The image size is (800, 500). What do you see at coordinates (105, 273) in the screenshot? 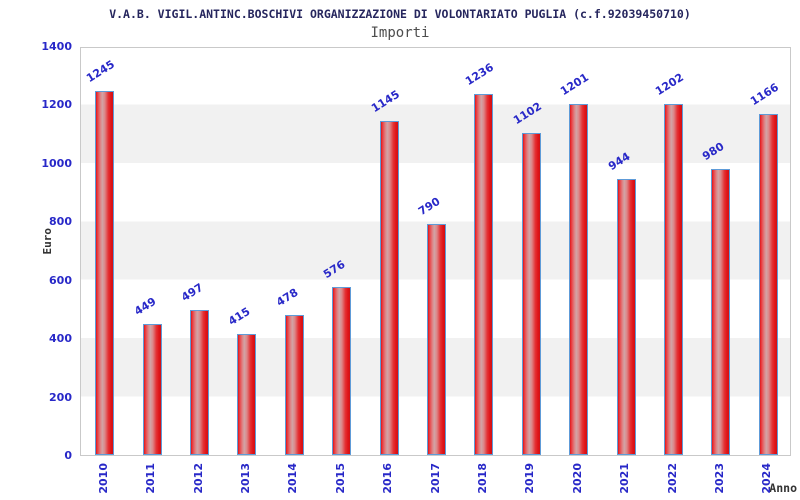
I see `bar-2010` at bounding box center [105, 273].